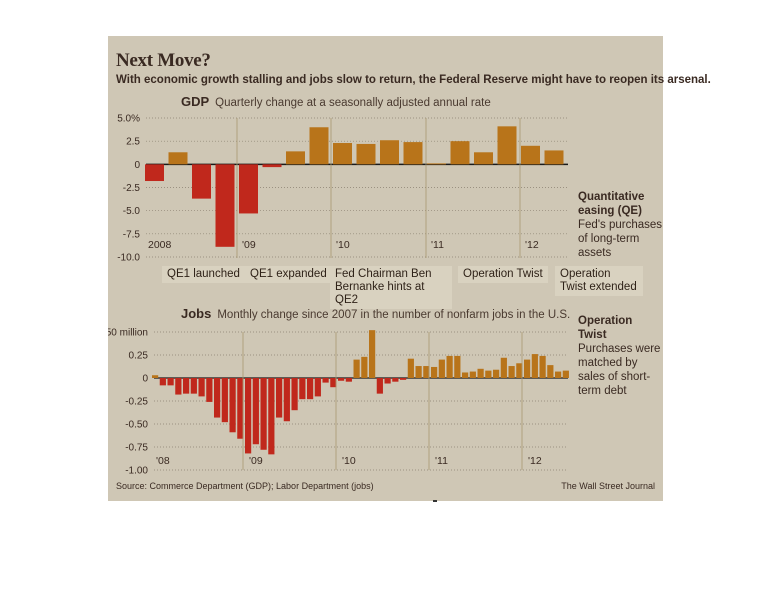 The height and width of the screenshot is (596, 770). What do you see at coordinates (163, 461) in the screenshot?
I see `jobs-year-label: '08` at bounding box center [163, 461].